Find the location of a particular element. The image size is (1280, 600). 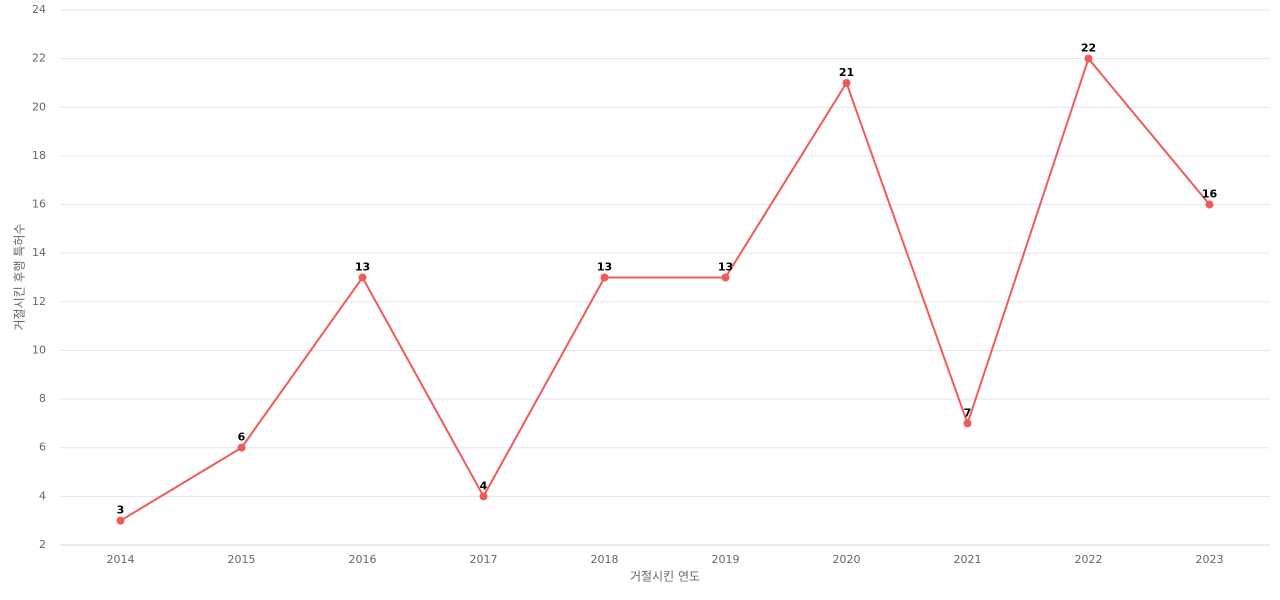

y-tick-label: 24 is located at coordinates (39, 9).